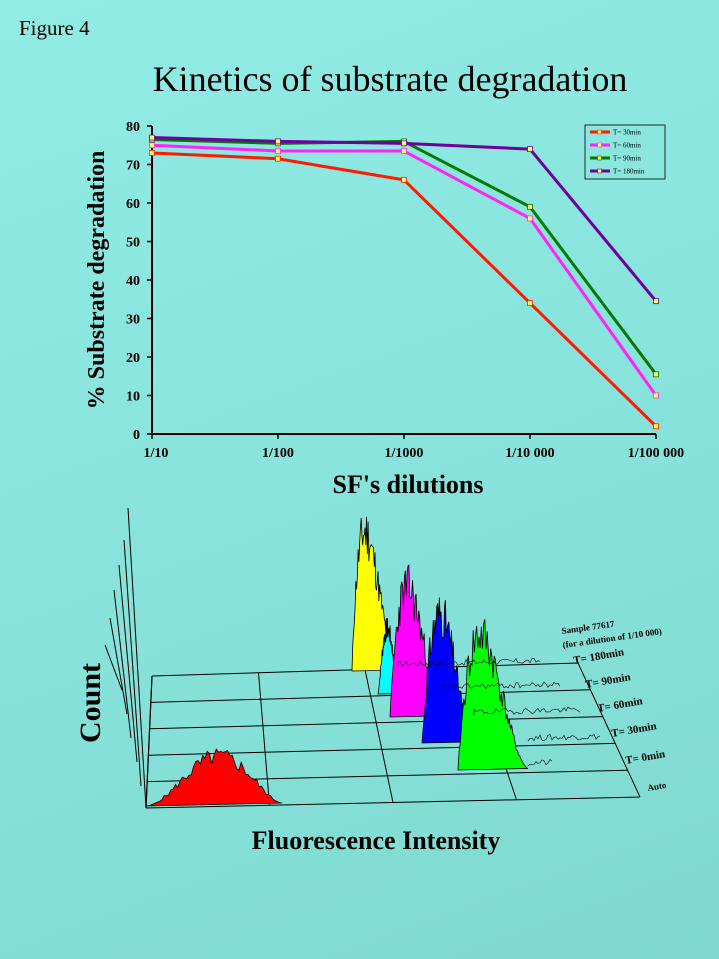  Describe the element at coordinates (376, 840) in the screenshot. I see `fluorescence-axis-label: Fluorescence Intensity` at that location.